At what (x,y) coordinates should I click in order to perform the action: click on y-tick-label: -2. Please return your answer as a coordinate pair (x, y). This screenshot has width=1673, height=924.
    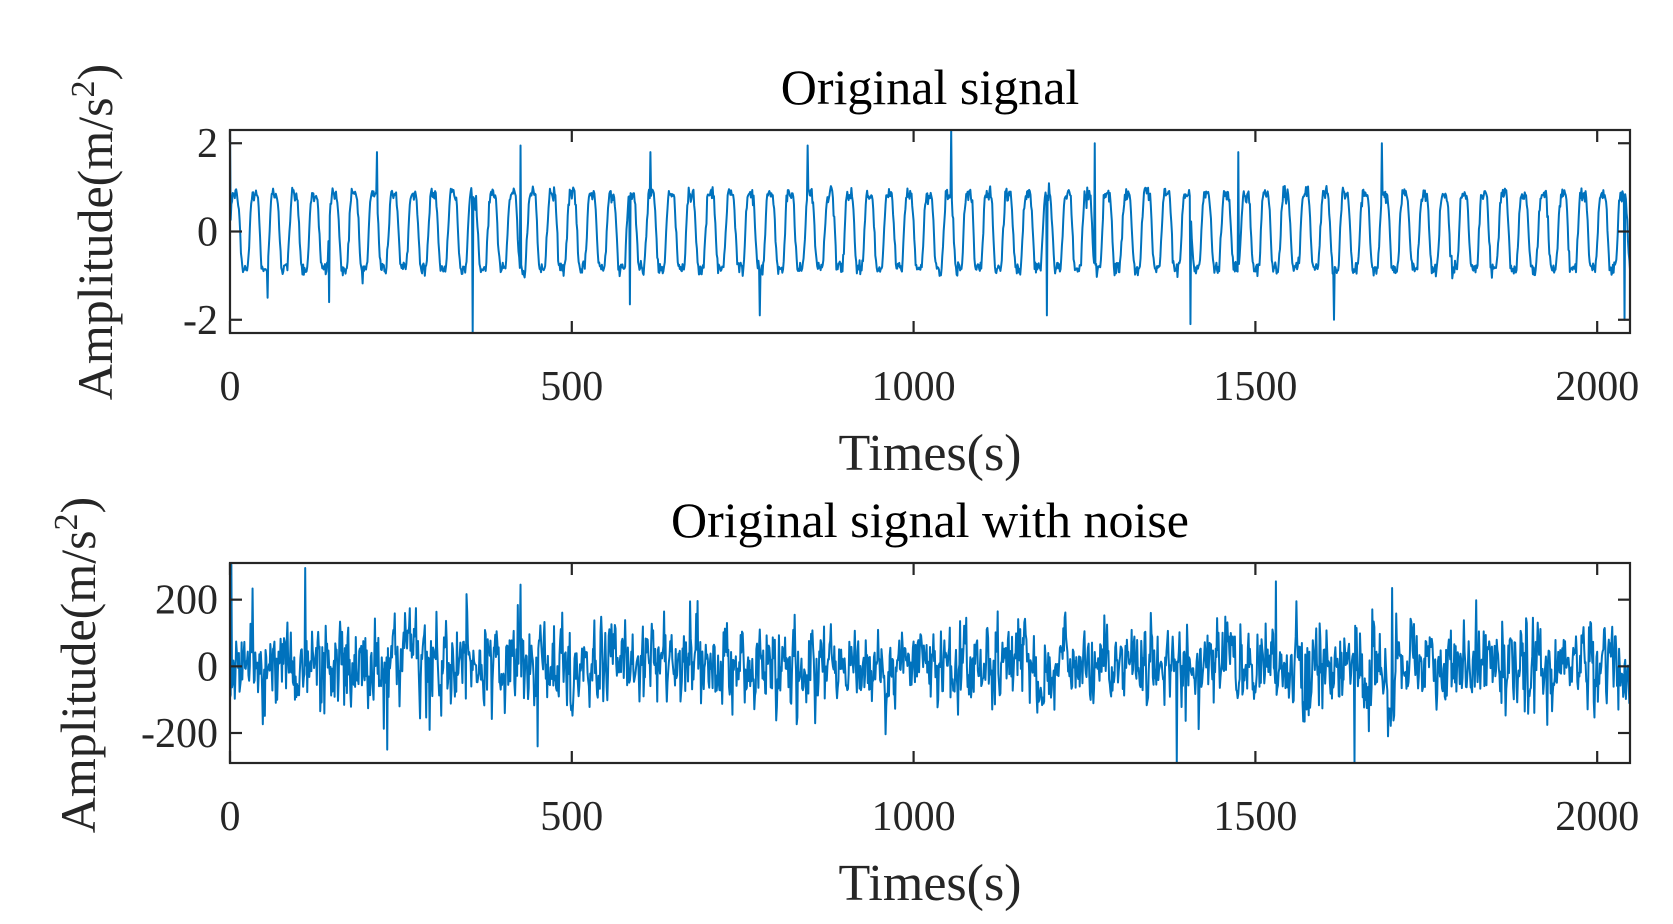
    Looking at the image, I should click on (200, 321).